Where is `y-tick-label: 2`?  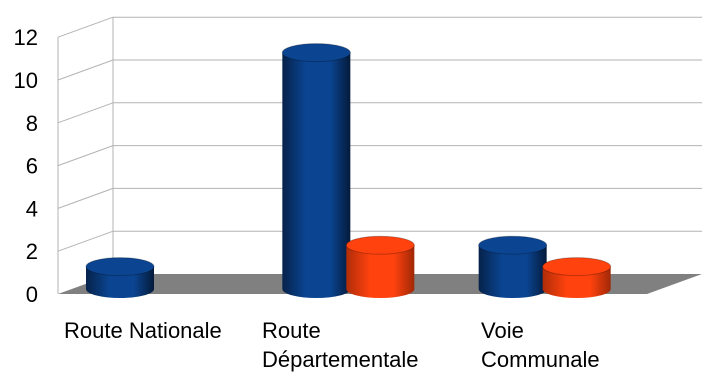
y-tick-label: 2 is located at coordinates (32, 251).